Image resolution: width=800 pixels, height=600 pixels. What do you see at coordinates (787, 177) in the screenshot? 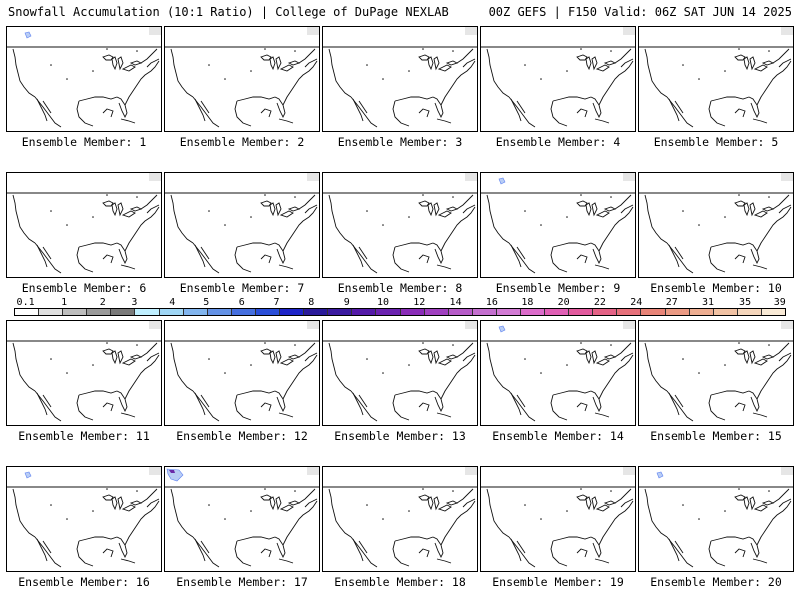
I see `trace-snow-area` at bounding box center [787, 177].